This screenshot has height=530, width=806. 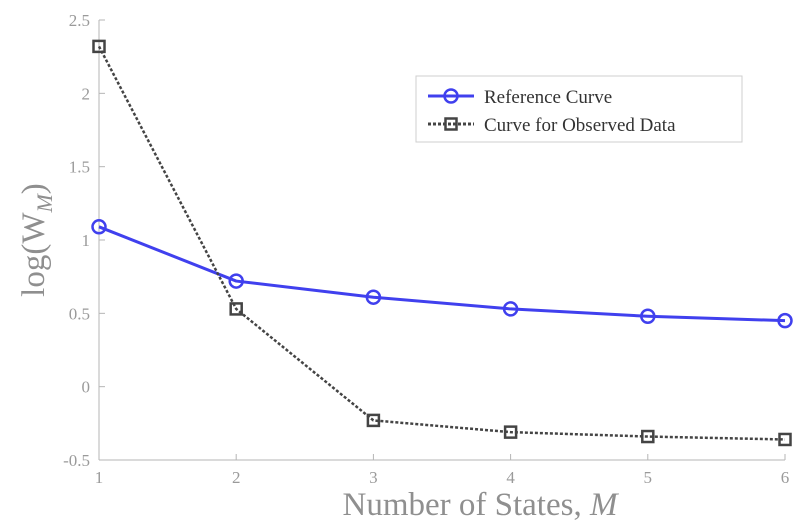 What do you see at coordinates (580, 125) in the screenshot?
I see `legend-label-observed: Curve for Observed Data` at bounding box center [580, 125].